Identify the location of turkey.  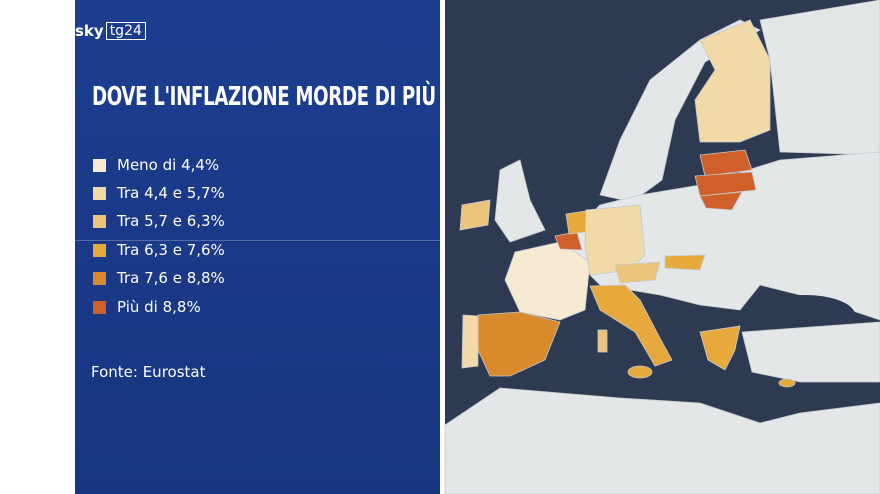
(810, 352).